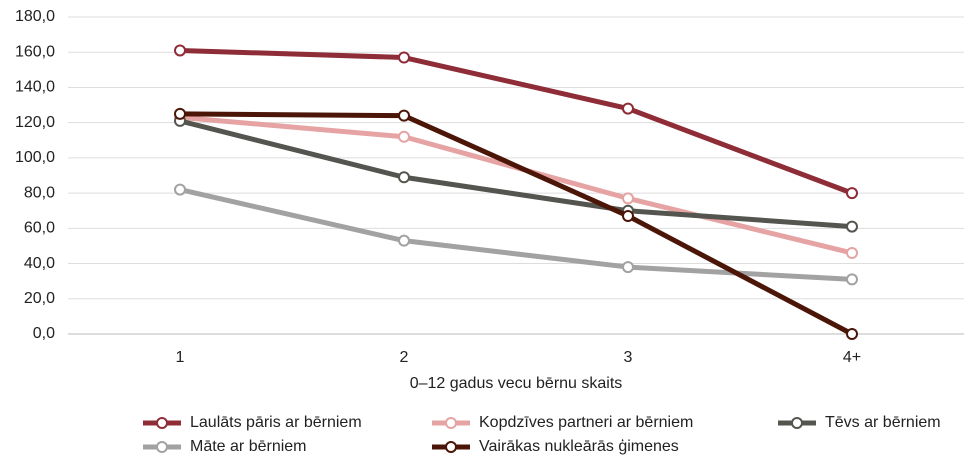 This screenshot has width=976, height=458. Describe the element at coordinates (516, 234) in the screenshot. I see `series-line` at that location.